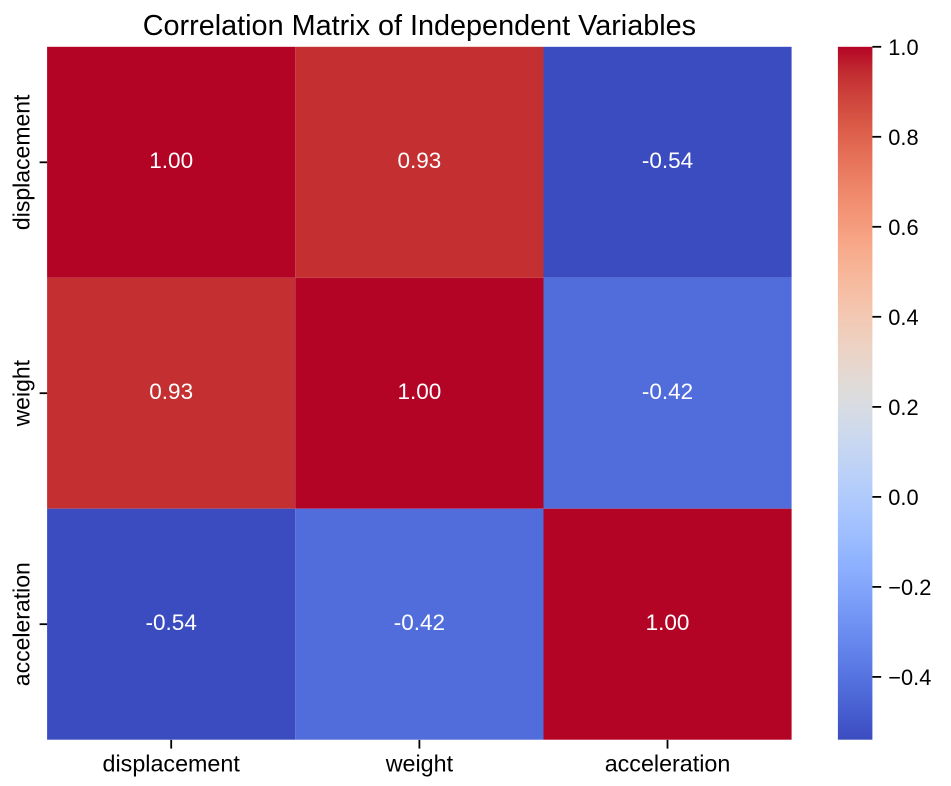 This screenshot has width=951, height=786. What do you see at coordinates (903, 497) in the screenshot?
I see `svg-text: 0.0` at bounding box center [903, 497].